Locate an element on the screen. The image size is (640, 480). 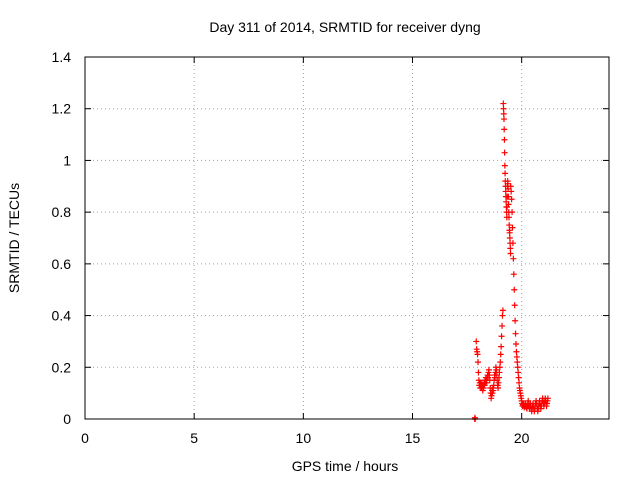
y-axis-label: SRMTID / TECUs is located at coordinates (14, 238).